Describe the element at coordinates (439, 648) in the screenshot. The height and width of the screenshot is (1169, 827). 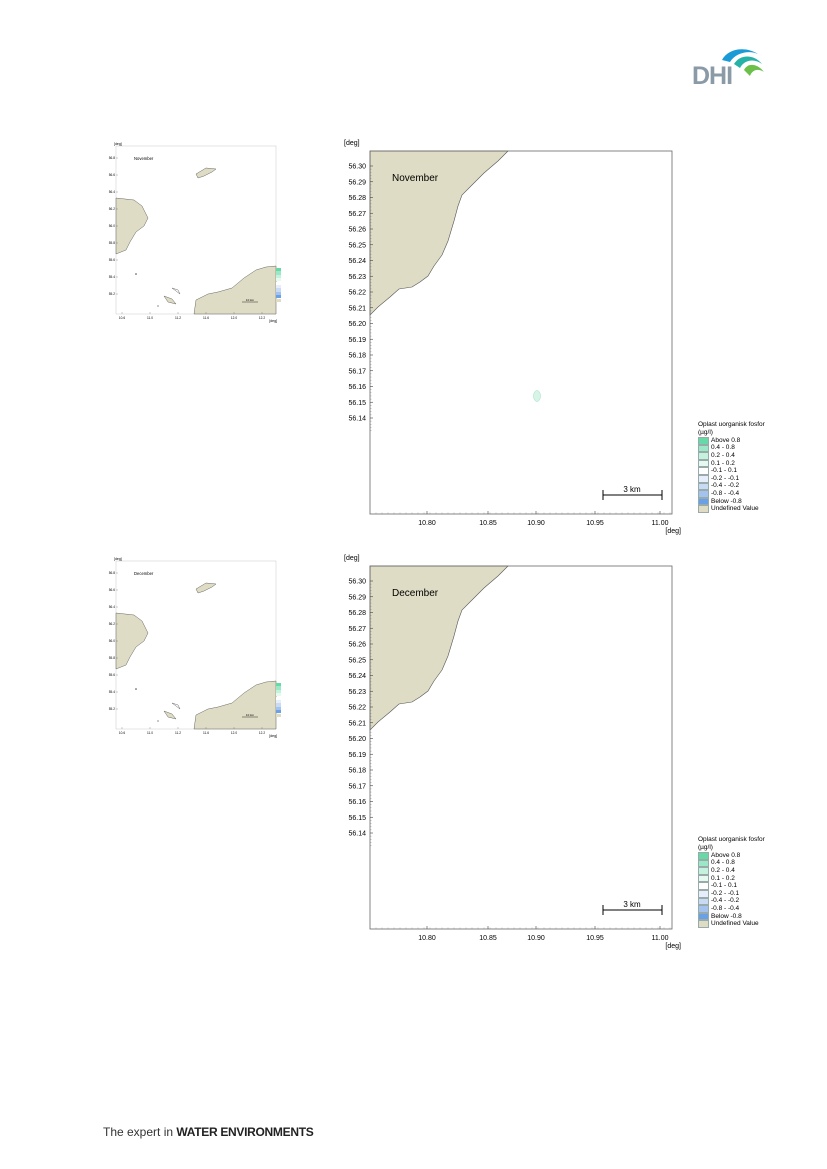
I see `land-area` at that location.